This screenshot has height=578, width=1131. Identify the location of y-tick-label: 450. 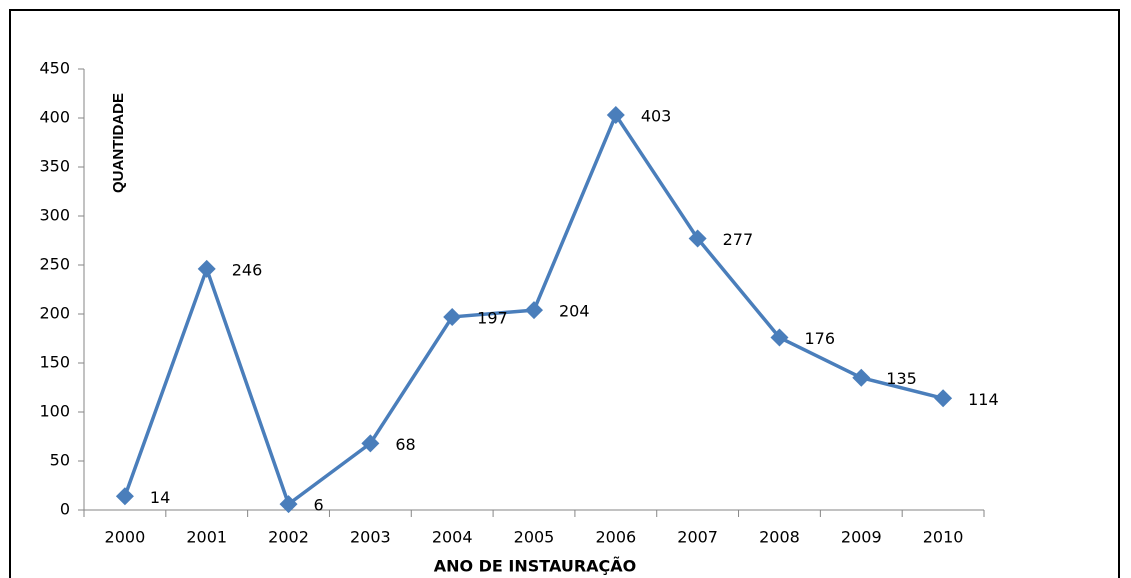
(54, 68).